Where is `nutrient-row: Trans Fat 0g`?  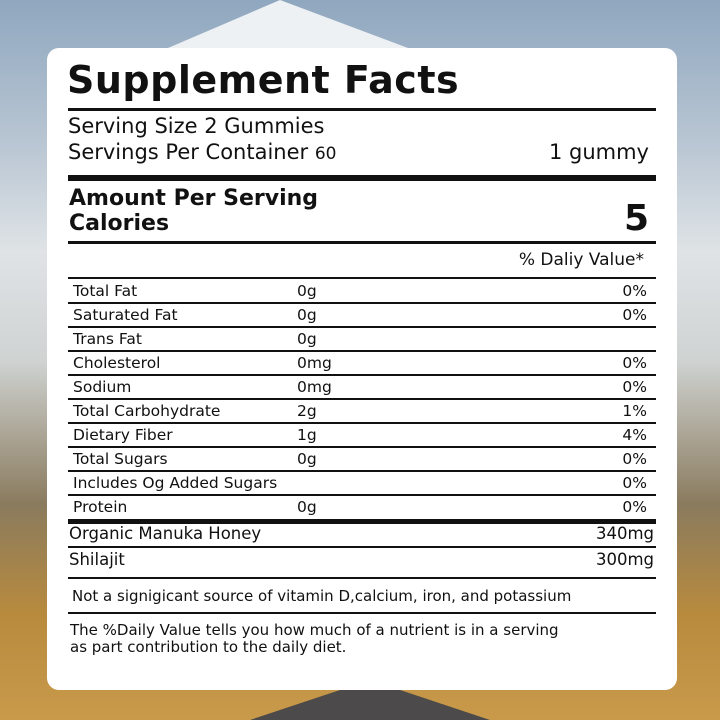
nutrient-row: Trans Fat 0g is located at coordinates (362, 339).